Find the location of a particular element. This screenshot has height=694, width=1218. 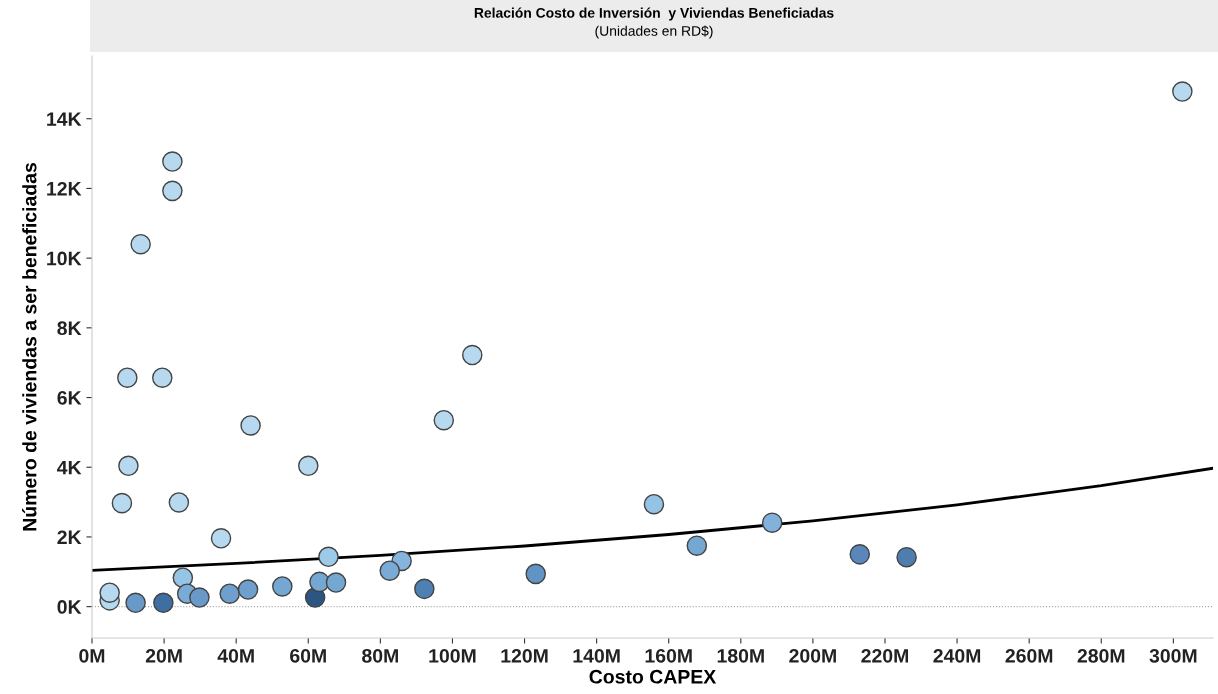

x-tick-label: 240M is located at coordinates (957, 655).